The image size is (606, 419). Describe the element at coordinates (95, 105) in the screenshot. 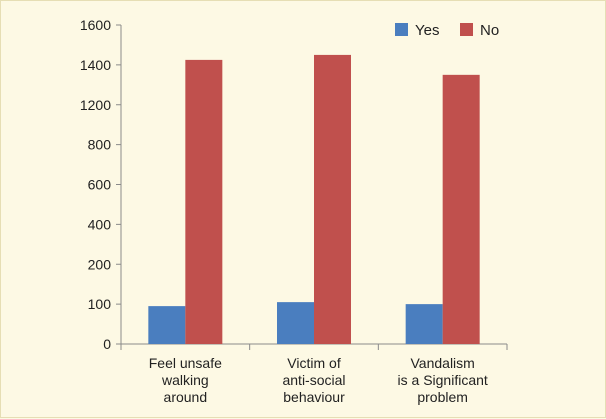

I see `y-tick-label: 1200` at that location.